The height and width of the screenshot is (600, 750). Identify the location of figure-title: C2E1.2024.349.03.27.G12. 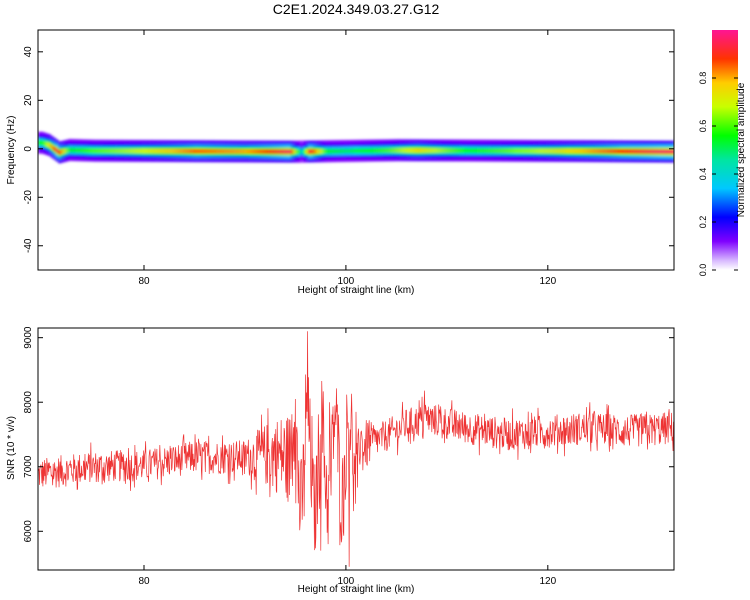
(356, 9).